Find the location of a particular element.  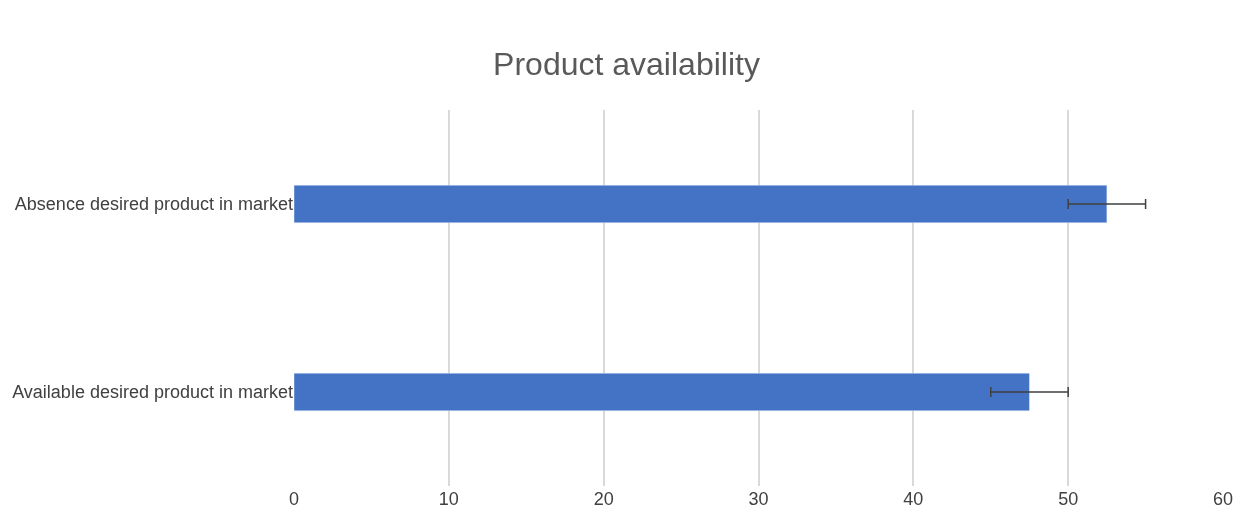

x-tick-label: 50 is located at coordinates (1068, 499).